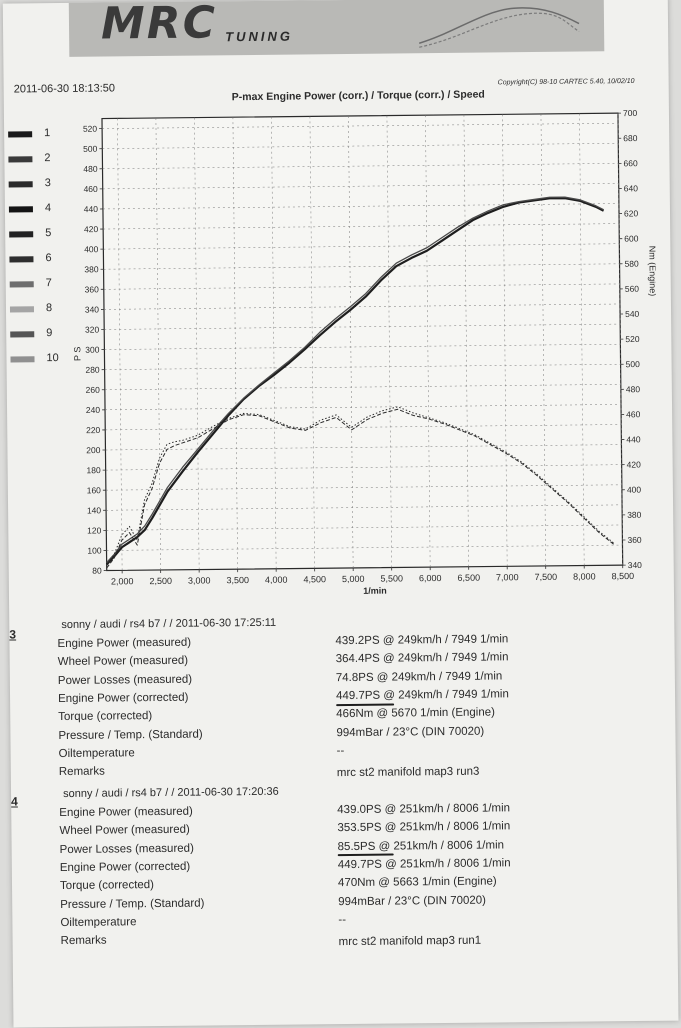  What do you see at coordinates (634, 515) in the screenshot?
I see `y2-tick-label: 380` at bounding box center [634, 515].